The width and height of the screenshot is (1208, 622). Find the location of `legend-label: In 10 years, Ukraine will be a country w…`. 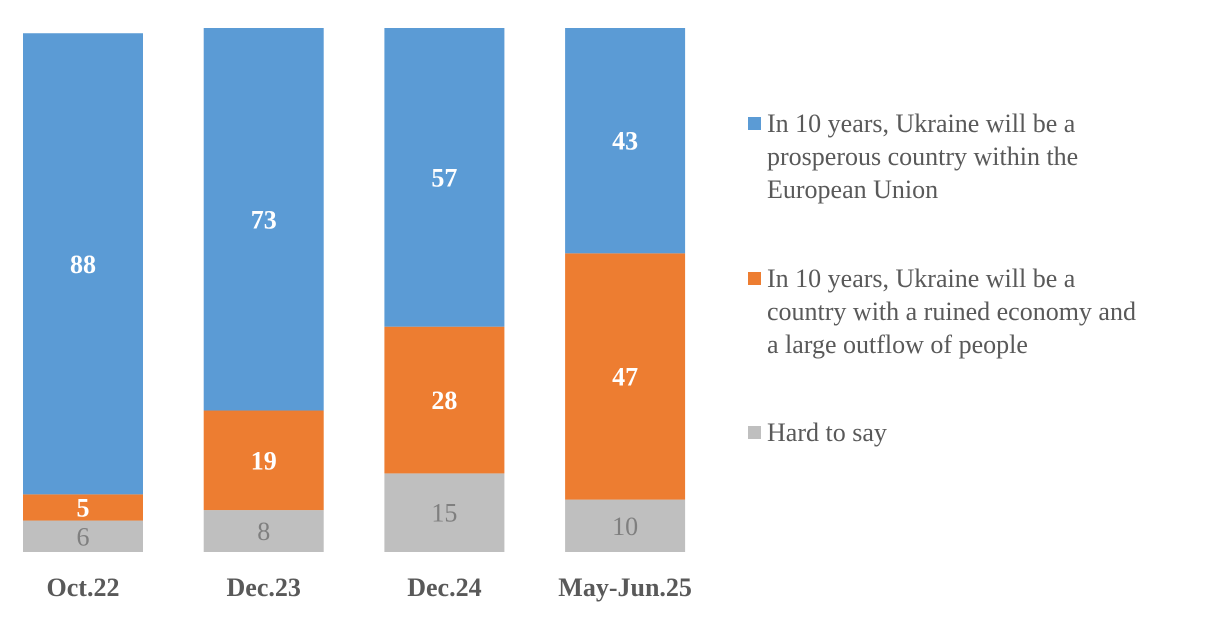

legend-label: In 10 years, Ukraine will be a country w… is located at coordinates (951, 311).